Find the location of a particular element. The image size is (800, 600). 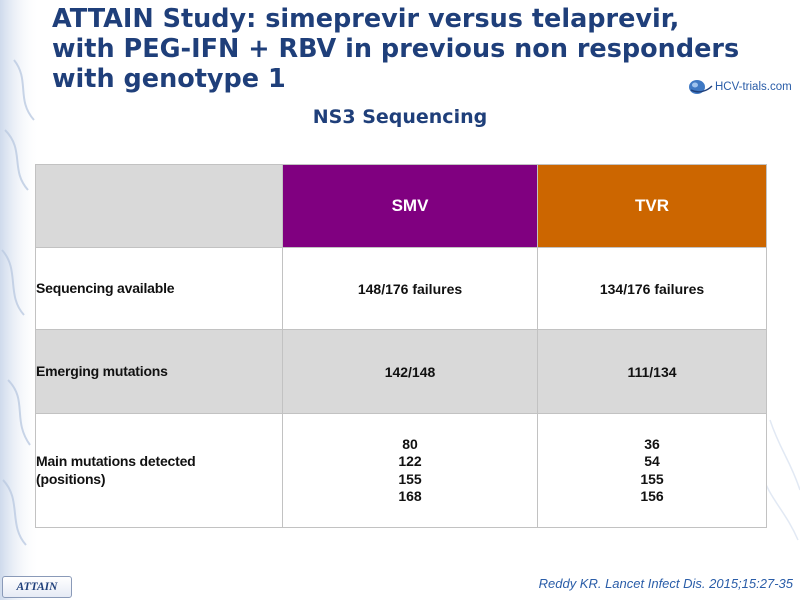

tvr-value: 134/176 failures is located at coordinates (652, 288).